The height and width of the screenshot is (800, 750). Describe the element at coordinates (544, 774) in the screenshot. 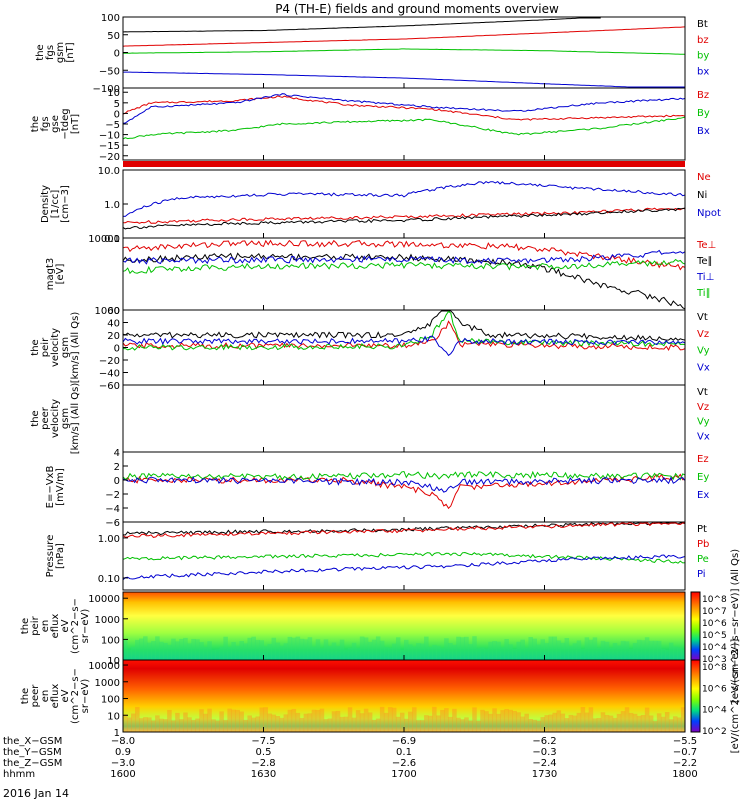

I see `x-tick-label: 1730` at that location.